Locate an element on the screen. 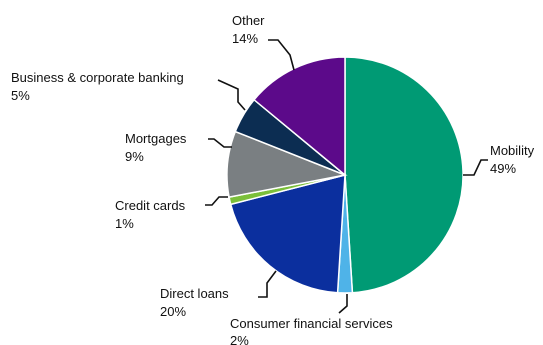 This screenshot has height=345, width=543. slice-label-mobility: Mobility is located at coordinates (512, 150).